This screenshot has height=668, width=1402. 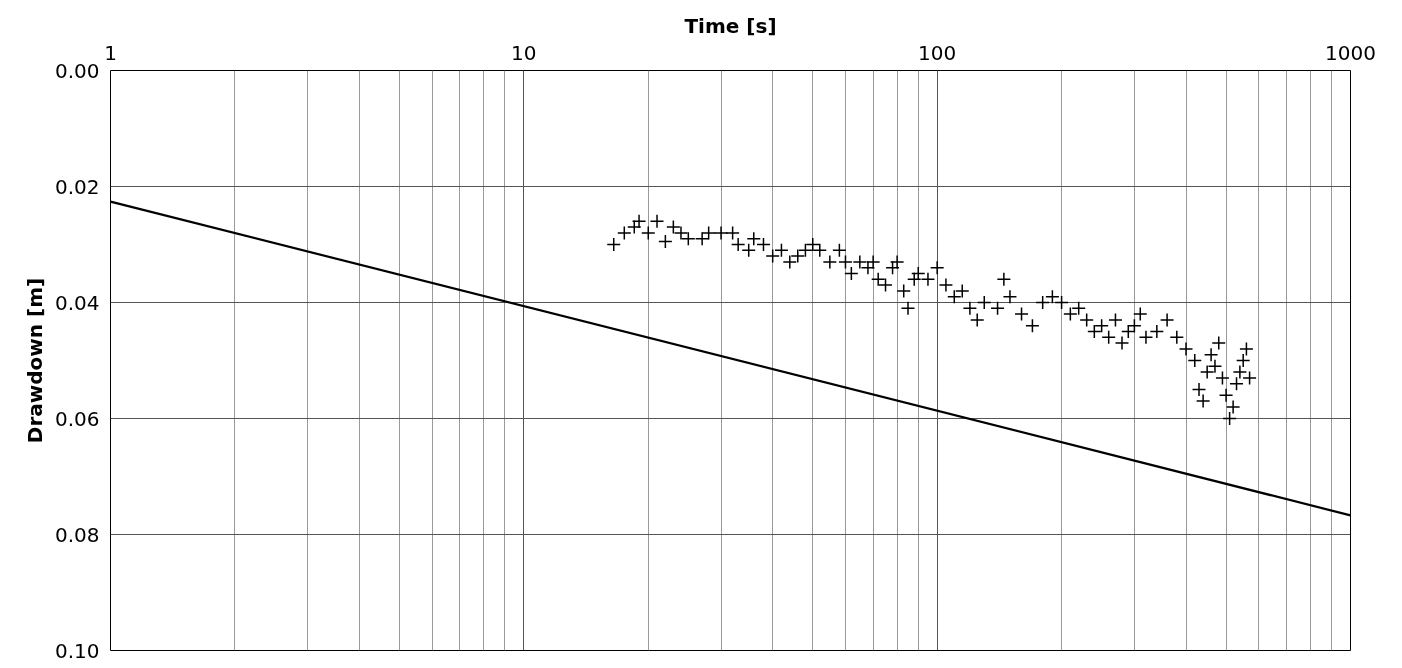 What do you see at coordinates (77, 186) in the screenshot?
I see `y-tick-label: 0.02` at bounding box center [77, 186].